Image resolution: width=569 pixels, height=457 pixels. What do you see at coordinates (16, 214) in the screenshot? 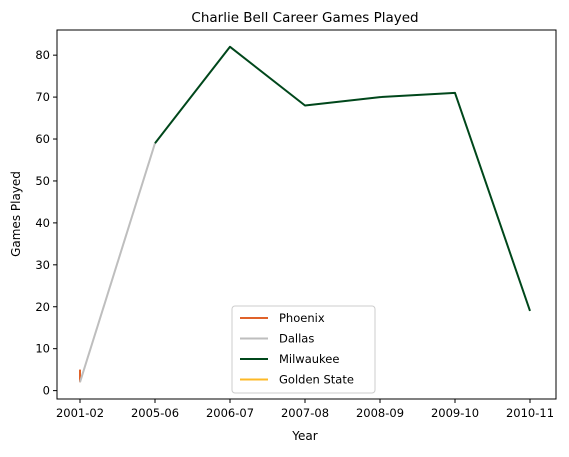
I see `y-axis-label: Games Played` at bounding box center [16, 214].